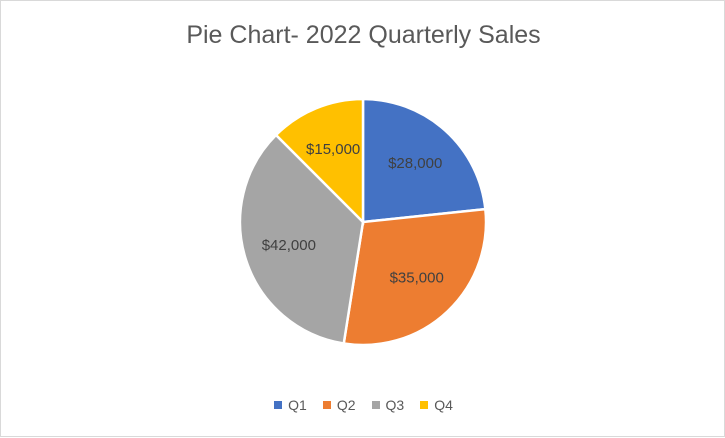  Describe the element at coordinates (395, 405) in the screenshot. I see `legend-label: Q3` at that location.